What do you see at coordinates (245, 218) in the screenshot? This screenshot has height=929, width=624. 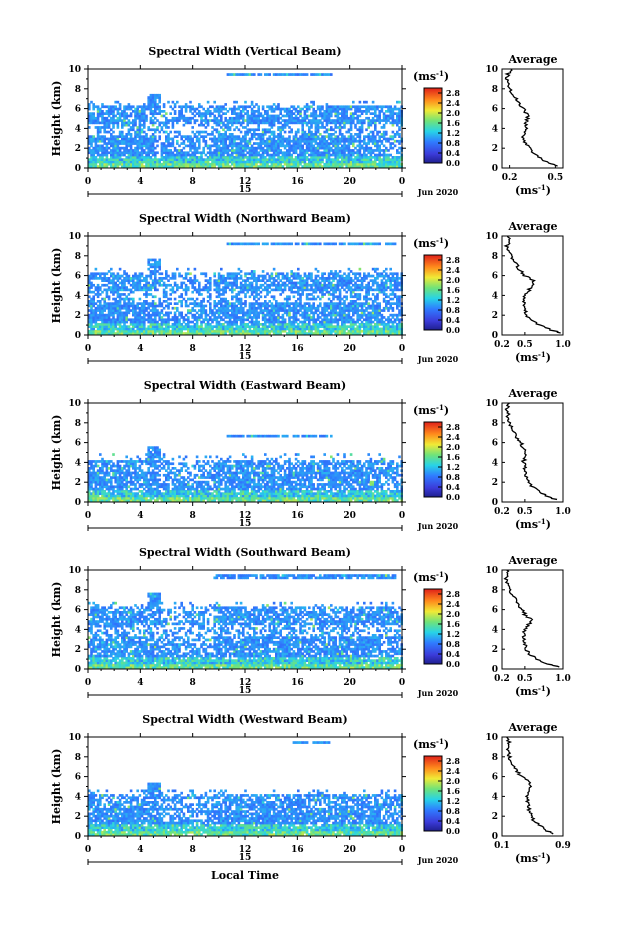 I see `chart-title: Spectral Width (Northward Beam)` at bounding box center [245, 218].